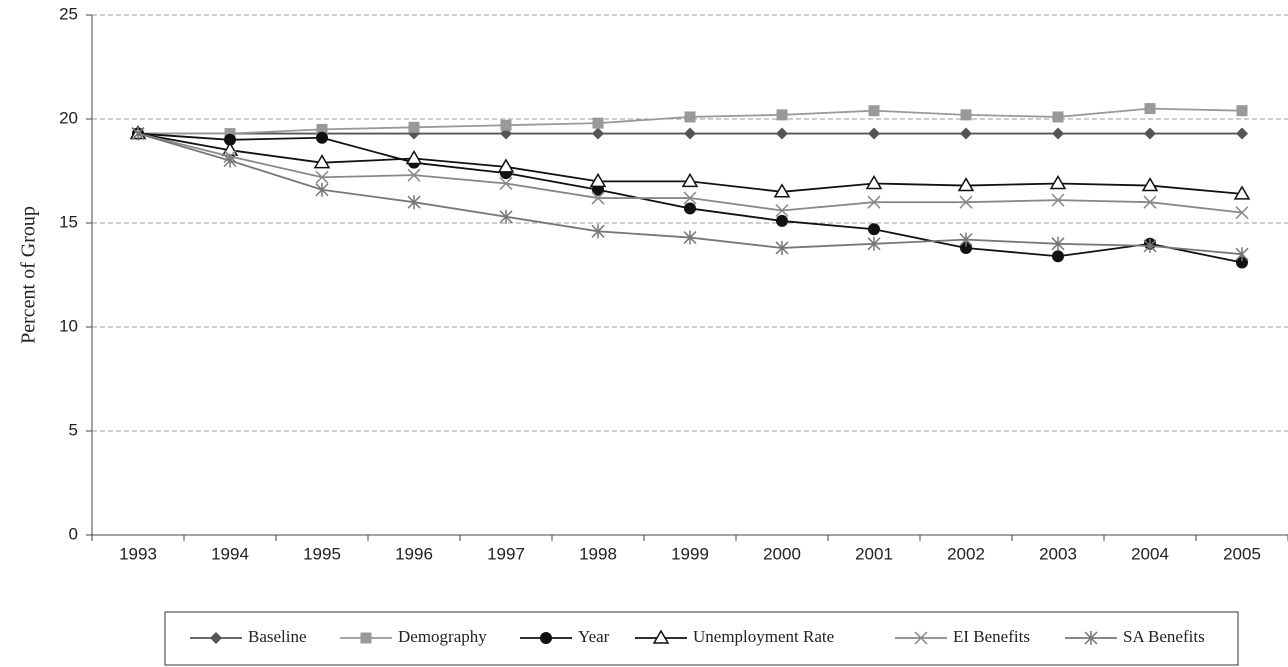  What do you see at coordinates (414, 553) in the screenshot?
I see `x-tick-label: 1996` at bounding box center [414, 553].